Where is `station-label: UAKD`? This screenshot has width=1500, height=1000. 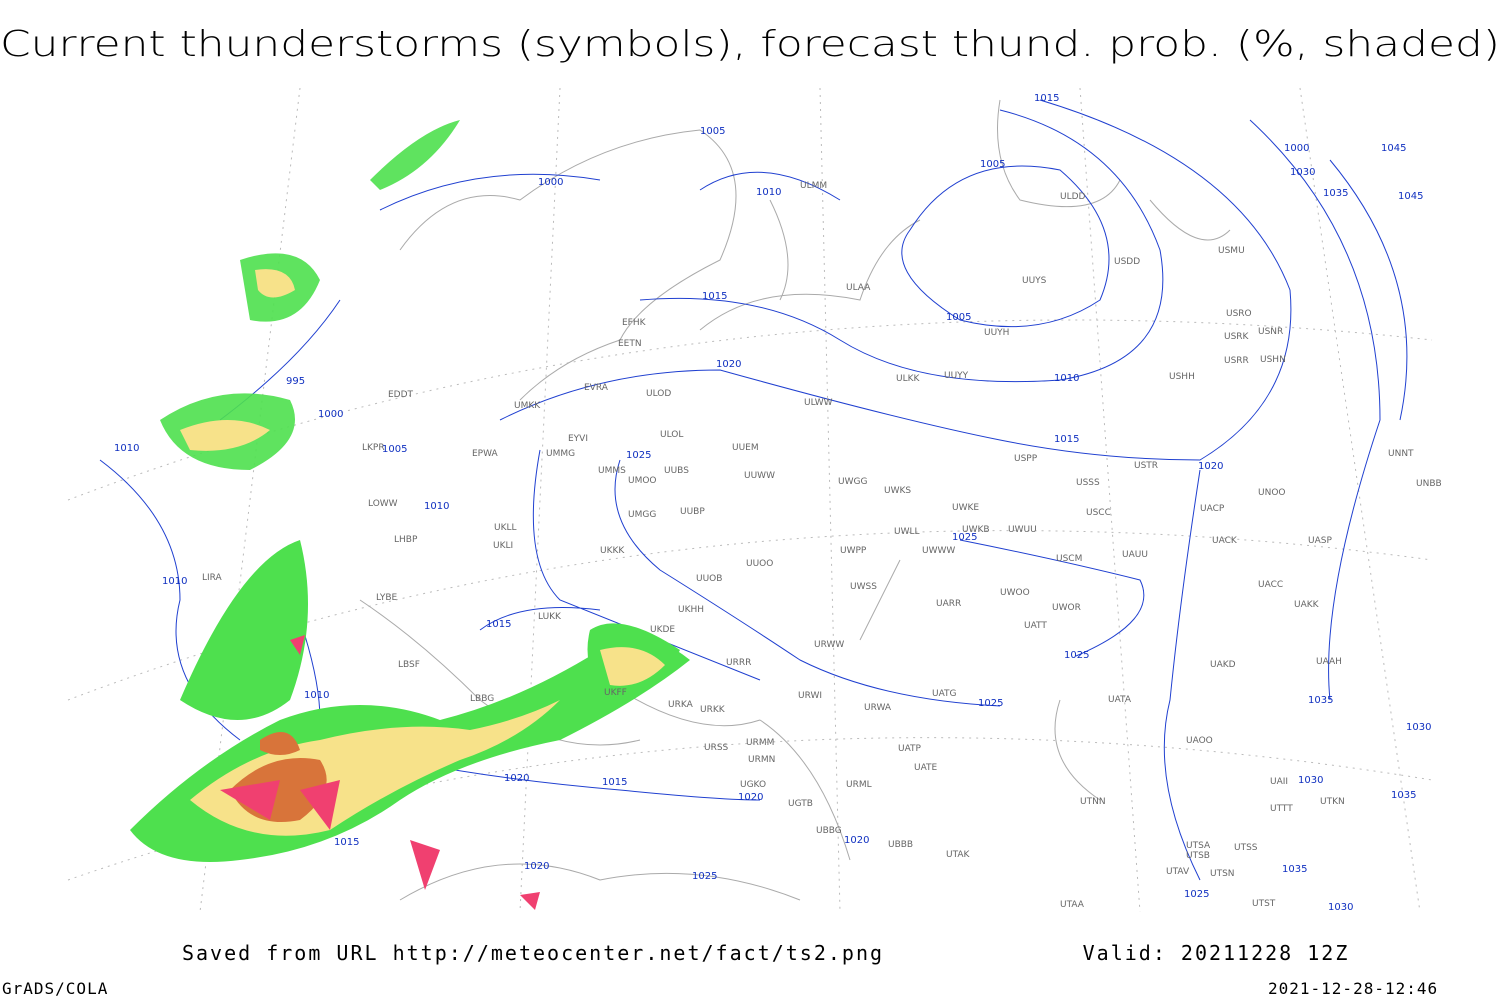
station-label: UAKD is located at coordinates (1223, 665).